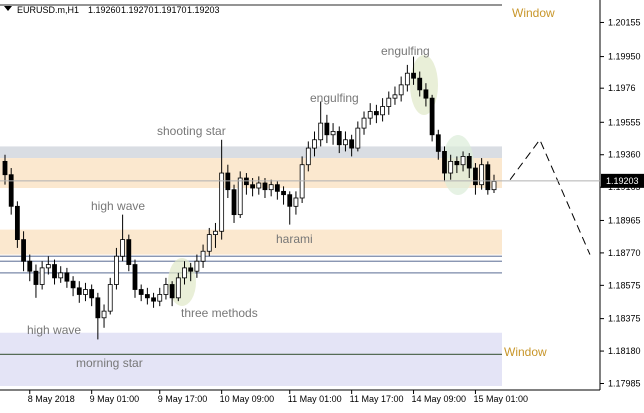  I want to click on annotation: harami, so click(294, 239).